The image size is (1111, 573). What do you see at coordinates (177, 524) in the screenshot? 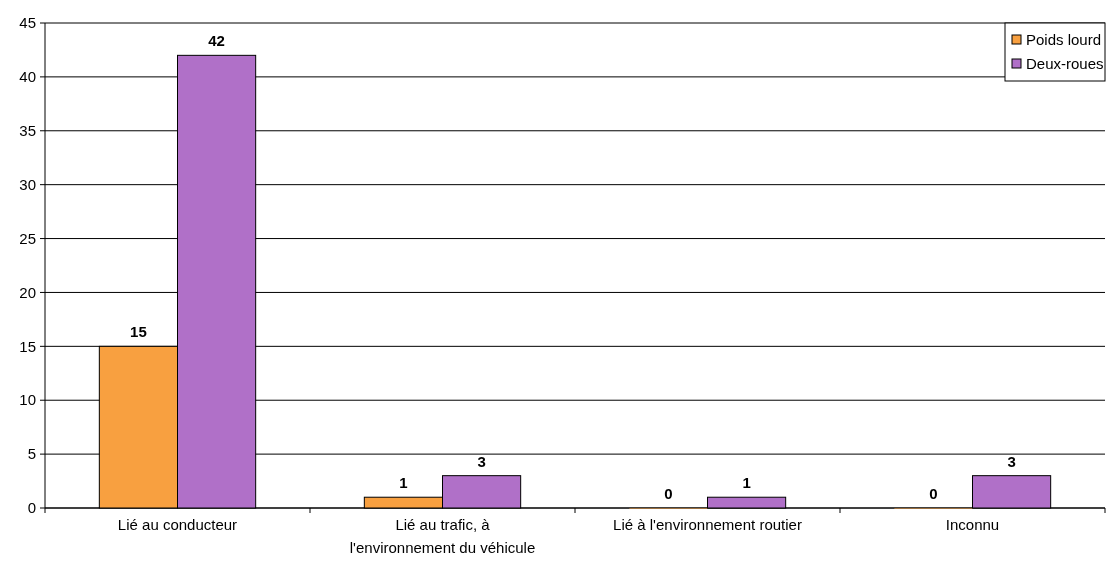
I see `x-tick-label: Lié au conducteur` at bounding box center [177, 524].